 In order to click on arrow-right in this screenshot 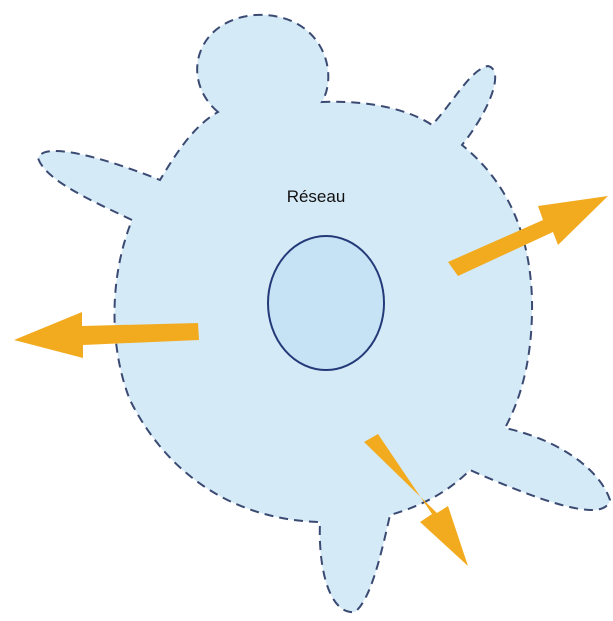, I will do `click(528, 236)`.